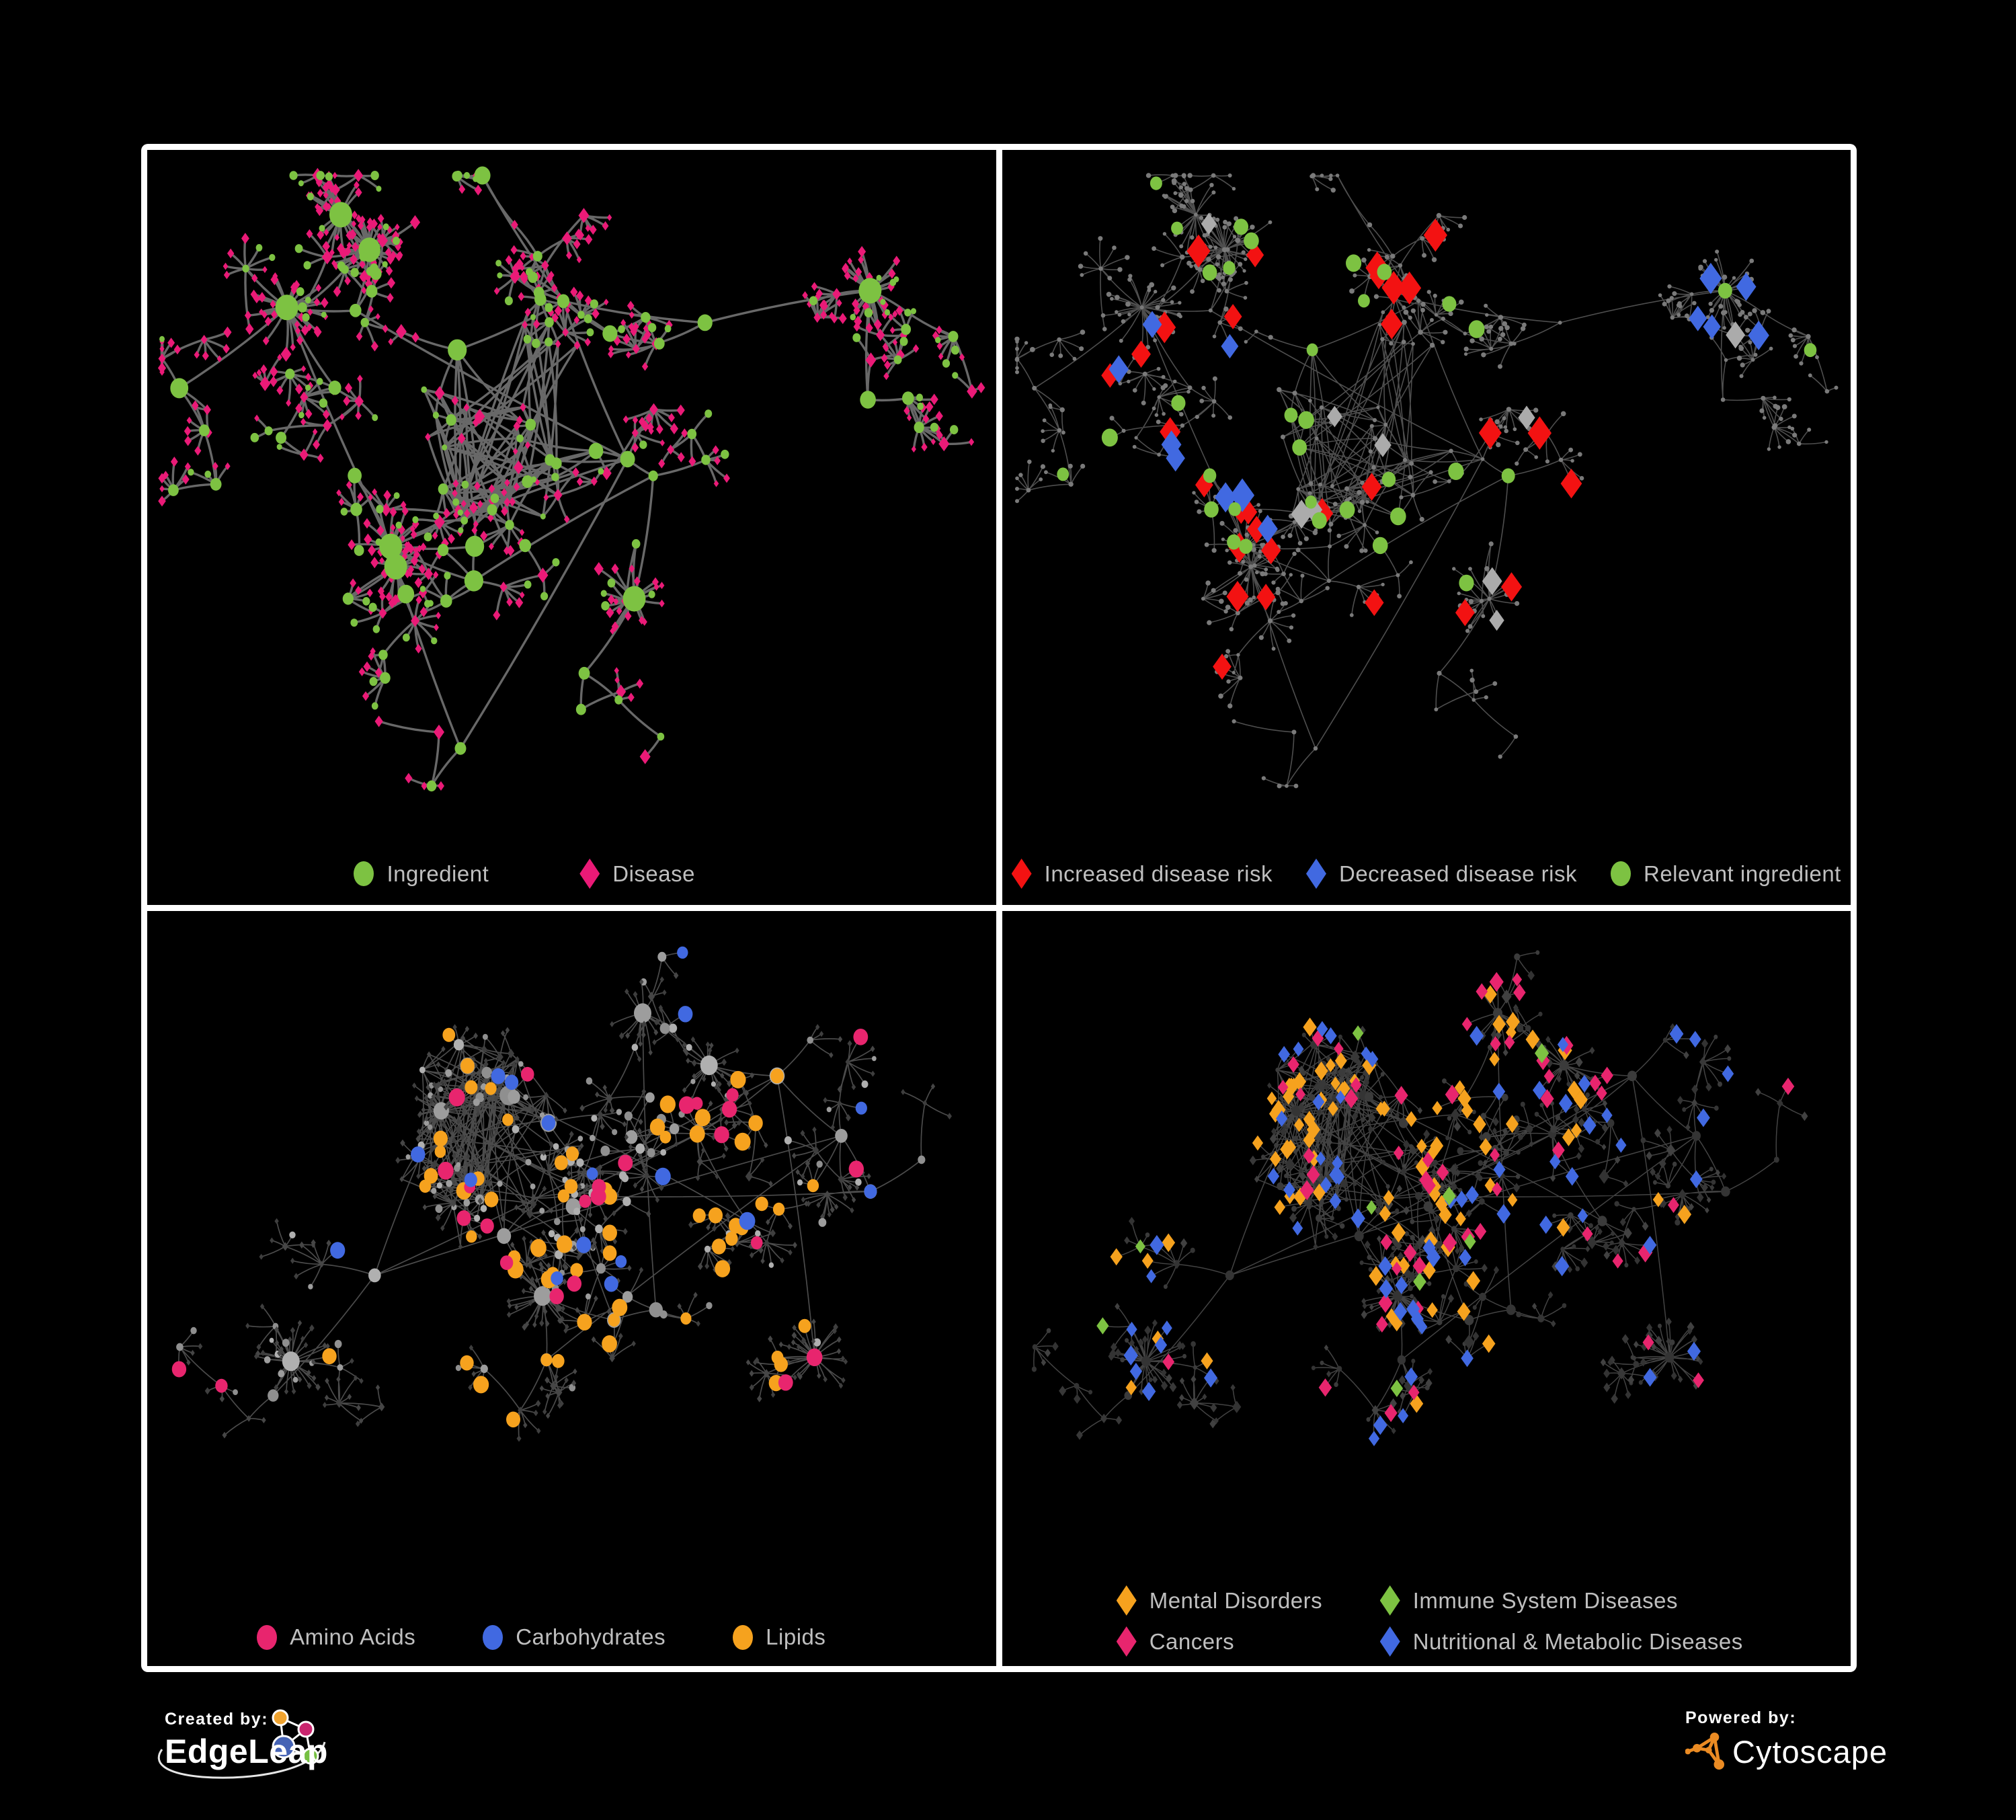 This screenshot has width=2016, height=1820. What do you see at coordinates (353, 1636) in the screenshot?
I see `legend-label: Amino Acids` at bounding box center [353, 1636].